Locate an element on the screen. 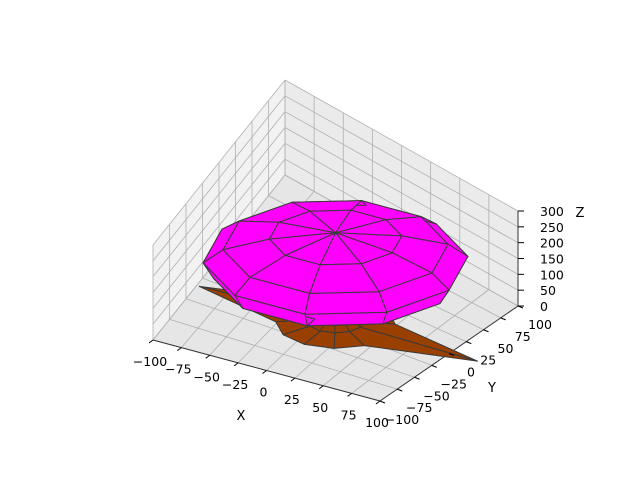 The image size is (640, 480). x-tick-label: −75 is located at coordinates (178, 369).